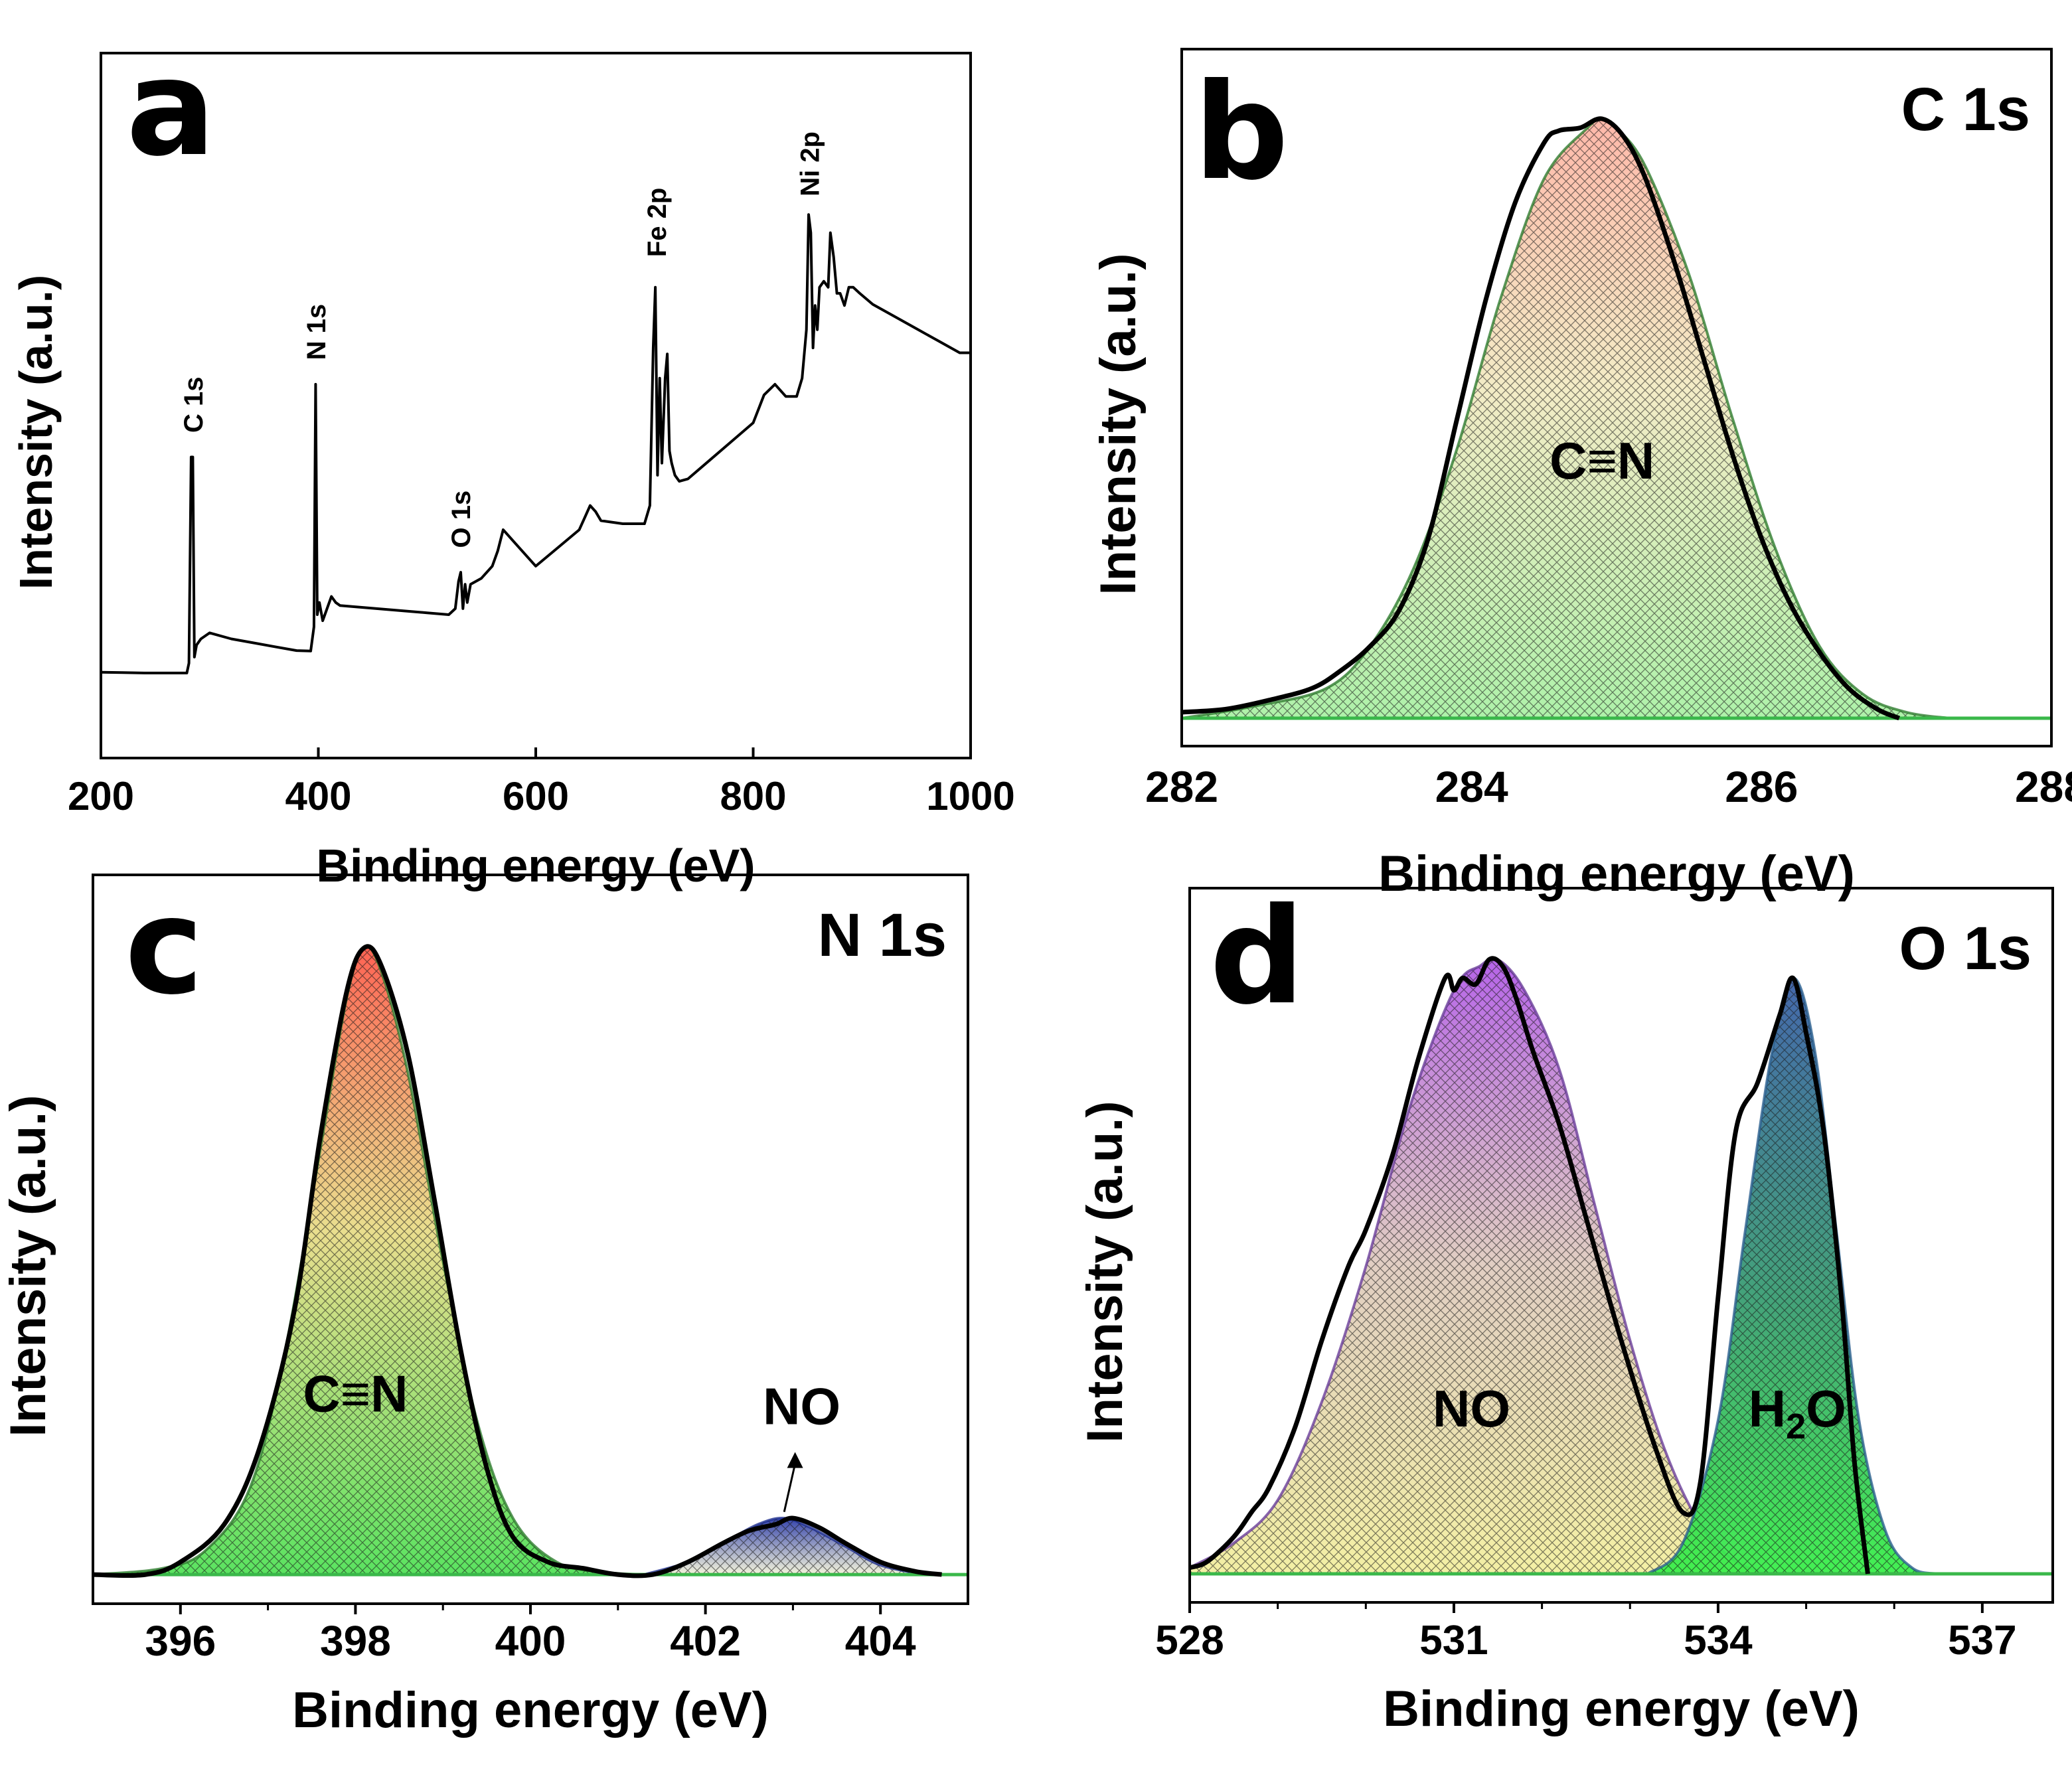 The height and width of the screenshot is (1767, 2072). I want to click on x-tick-label-a-3: 800, so click(753, 796).